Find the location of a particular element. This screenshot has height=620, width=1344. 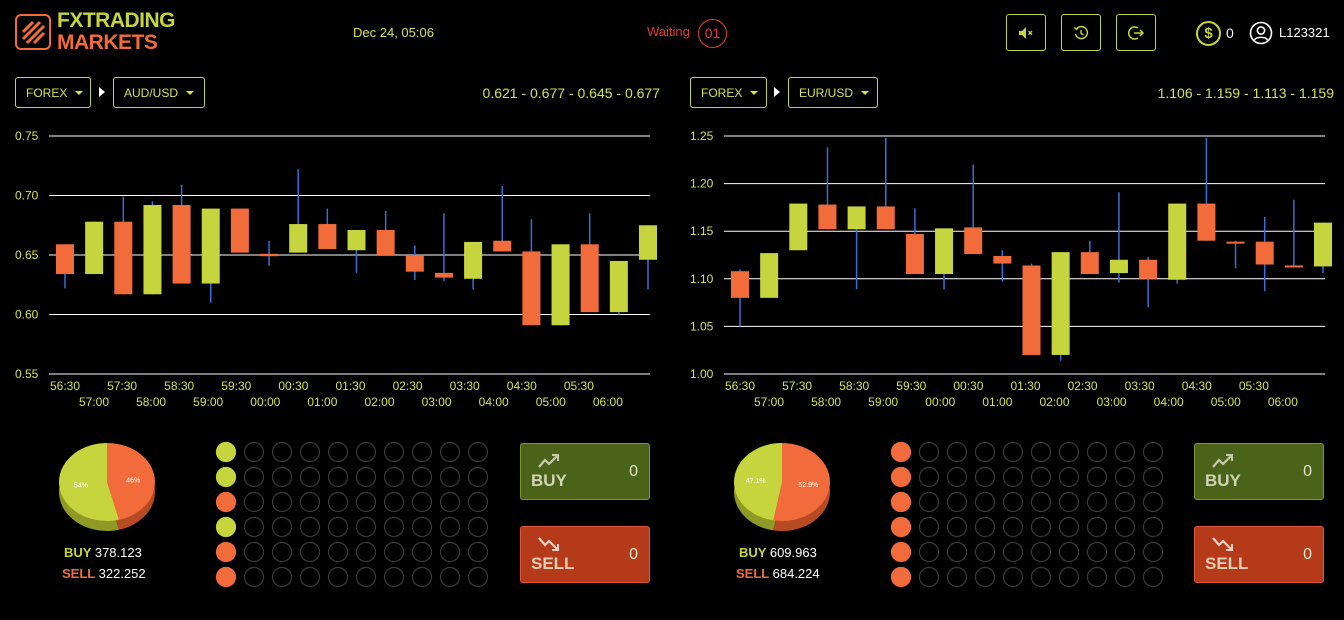

balance-value: 0 is located at coordinates (1230, 33).